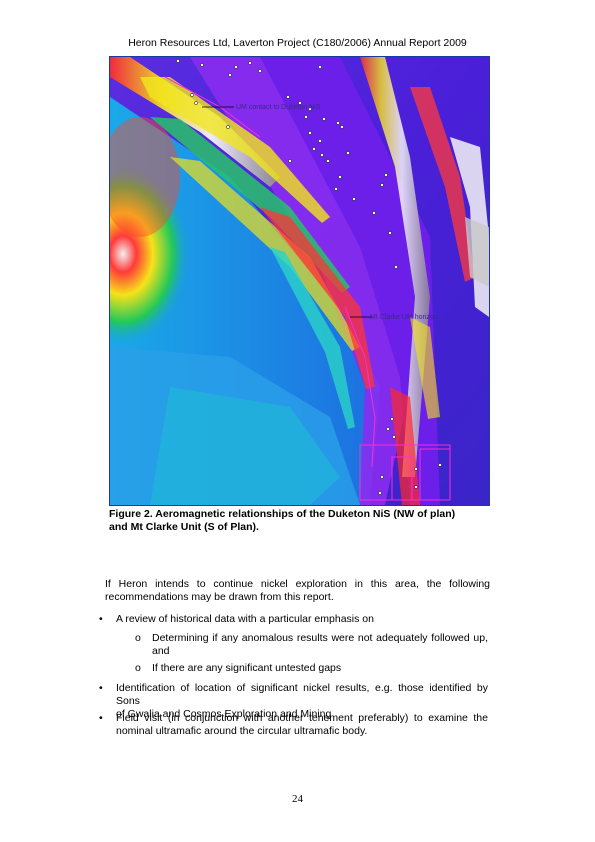 Image resolution: width=595 pixels, height=842 pixels. Describe the element at coordinates (184, 526) in the screenshot. I see `caption-line-2: and Mt Clarke Unit (S of Plan).` at that location.